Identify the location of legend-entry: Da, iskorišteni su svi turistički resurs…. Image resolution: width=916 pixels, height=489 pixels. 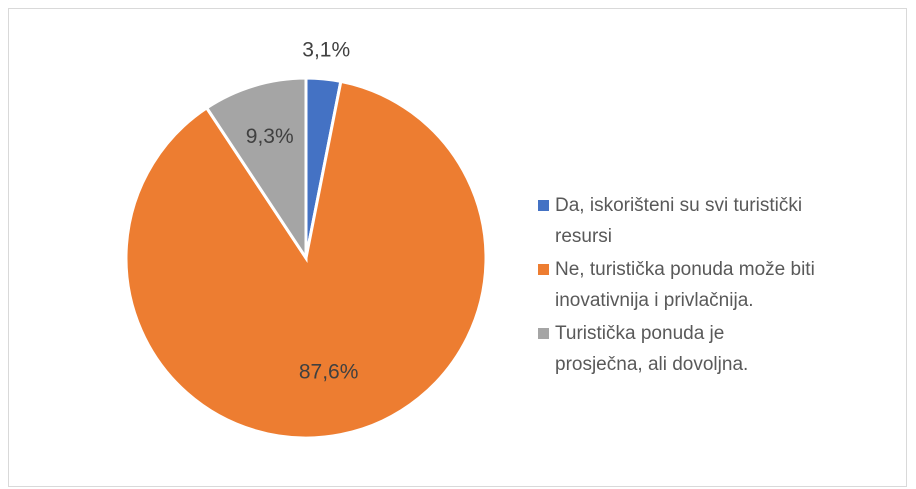
(723, 221).